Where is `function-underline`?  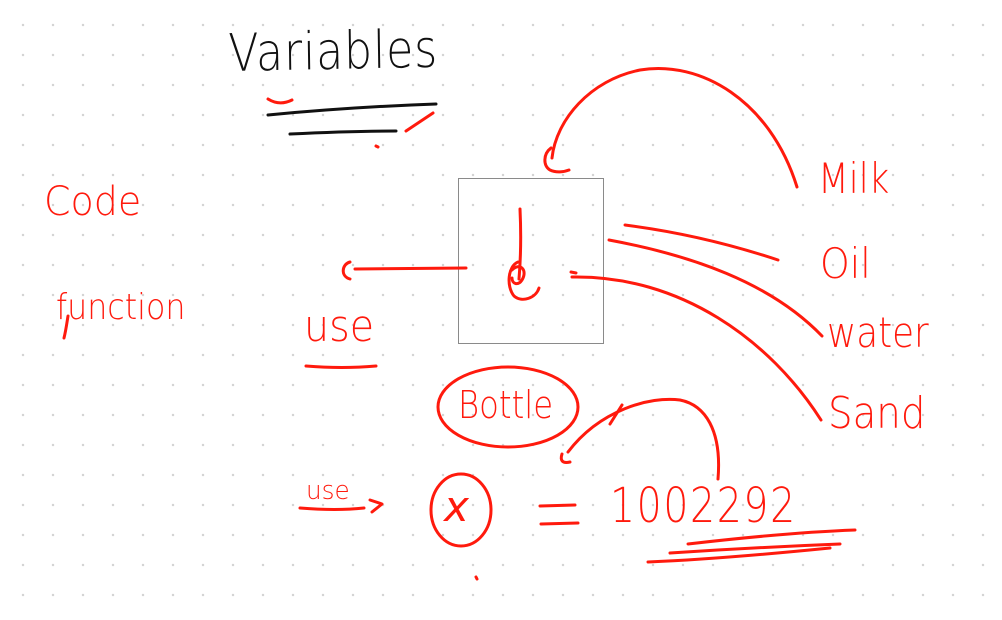 function-underline is located at coordinates (66, 327).